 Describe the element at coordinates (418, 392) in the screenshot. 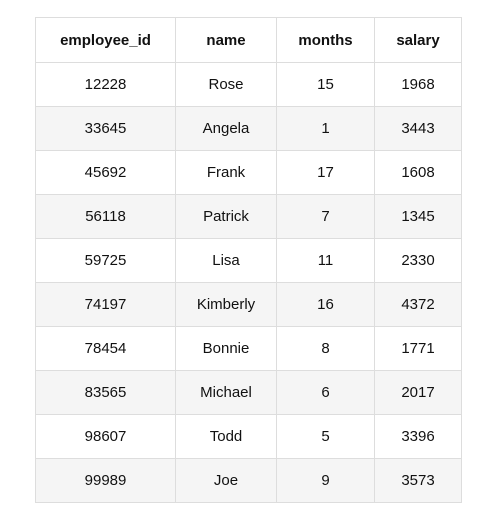

I see `cell-salary: 2017` at that location.